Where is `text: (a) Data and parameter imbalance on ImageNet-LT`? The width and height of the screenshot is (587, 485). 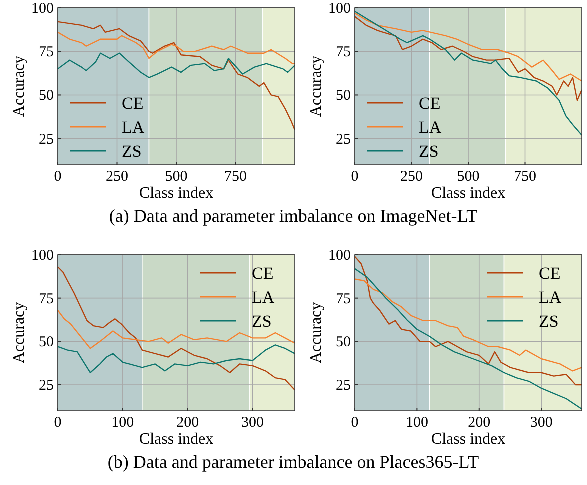
text: (a) Data and parameter imbalance on ImageNet-LT is located at coordinates (293, 216).